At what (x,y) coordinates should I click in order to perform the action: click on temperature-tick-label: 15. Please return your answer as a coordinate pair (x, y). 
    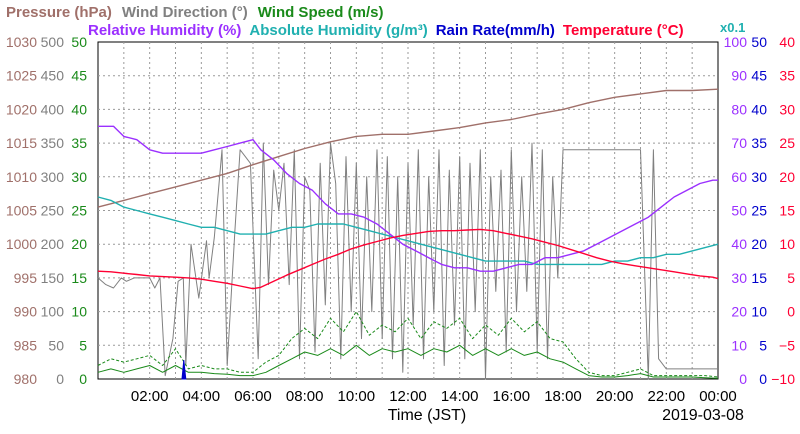
    Looking at the image, I should click on (787, 211).